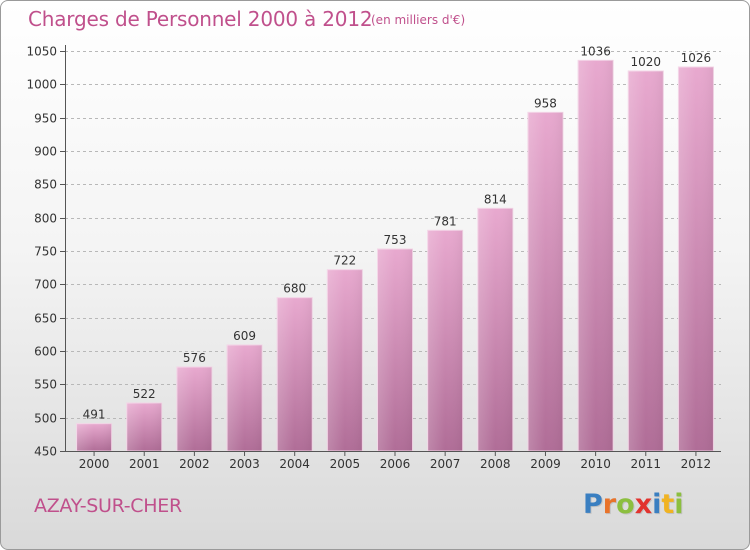 Image resolution: width=750 pixels, height=550 pixels. I want to click on y-tick-label: 600, so click(45, 352).